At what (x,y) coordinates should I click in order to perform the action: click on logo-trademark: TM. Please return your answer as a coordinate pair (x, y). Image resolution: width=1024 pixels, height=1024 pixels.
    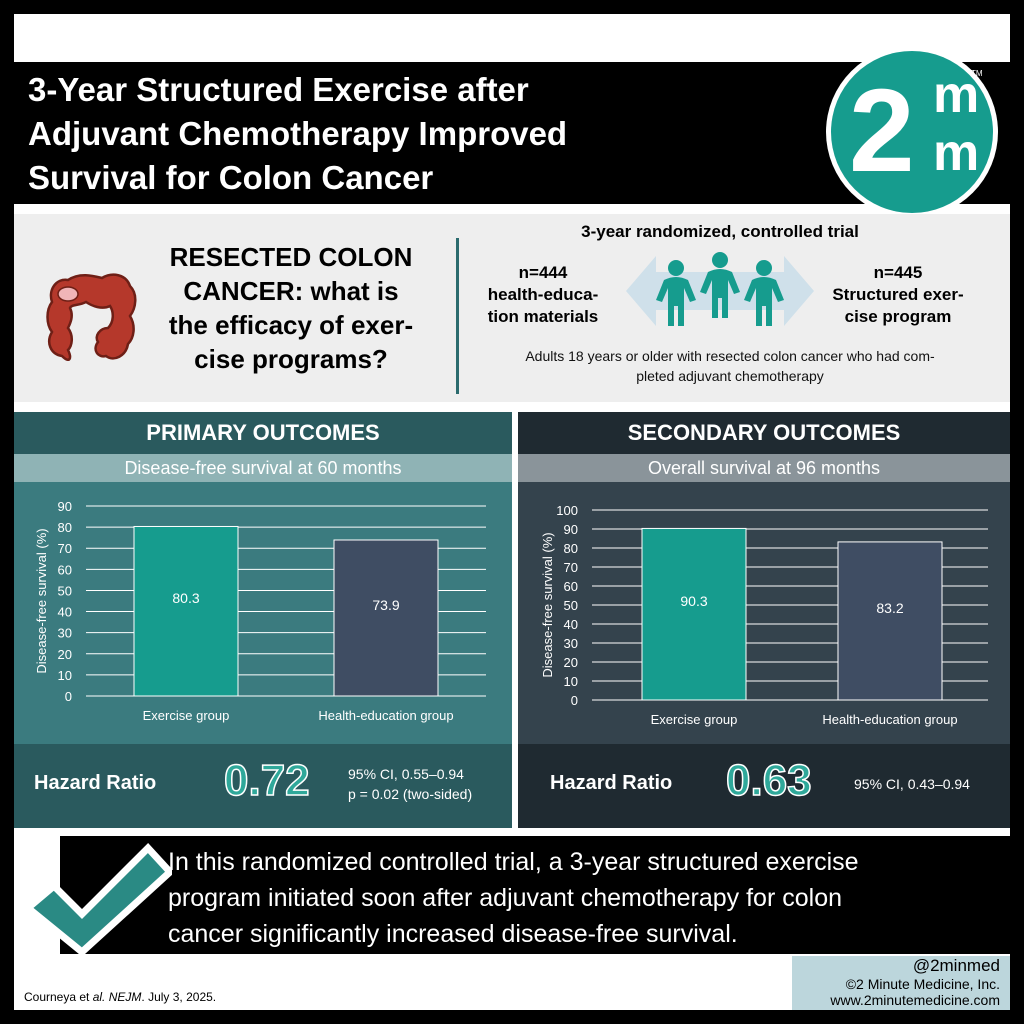
    Looking at the image, I should click on (977, 73).